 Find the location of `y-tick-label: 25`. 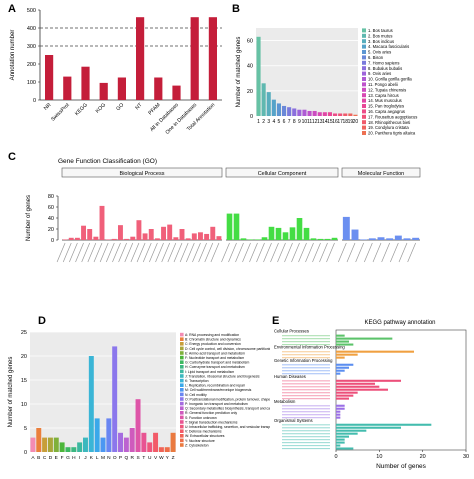

y-tick-label: 25 is located at coordinates (24, 333).